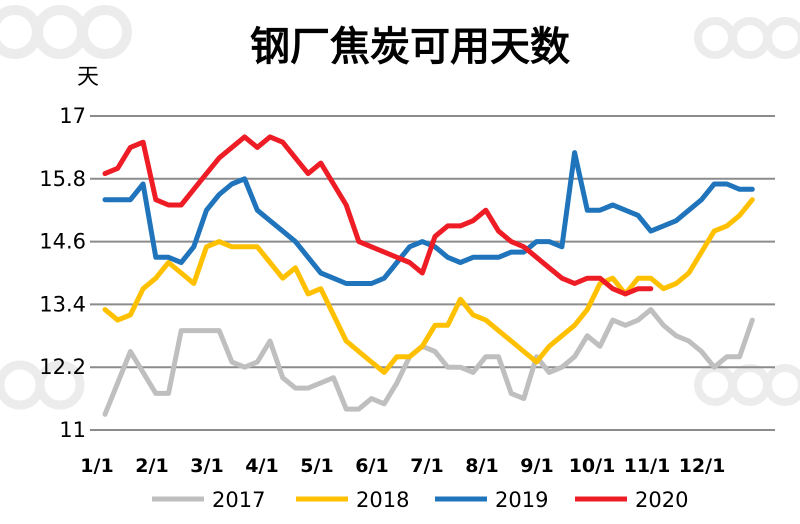 The height and width of the screenshot is (524, 800). Describe the element at coordinates (206, 466) in the screenshot. I see `x-tick-label: 3/1` at that location.